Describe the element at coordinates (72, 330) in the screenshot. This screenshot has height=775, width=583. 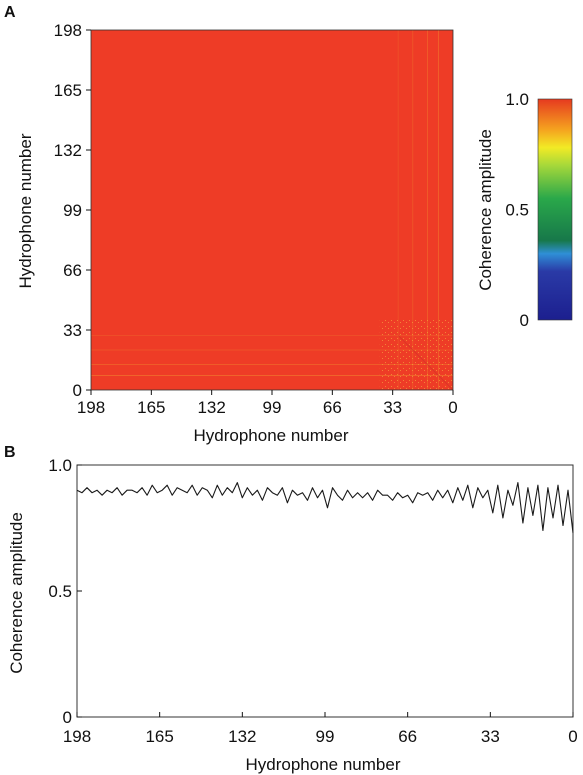
I see `heatmap-y-tick-label: 33` at that location.